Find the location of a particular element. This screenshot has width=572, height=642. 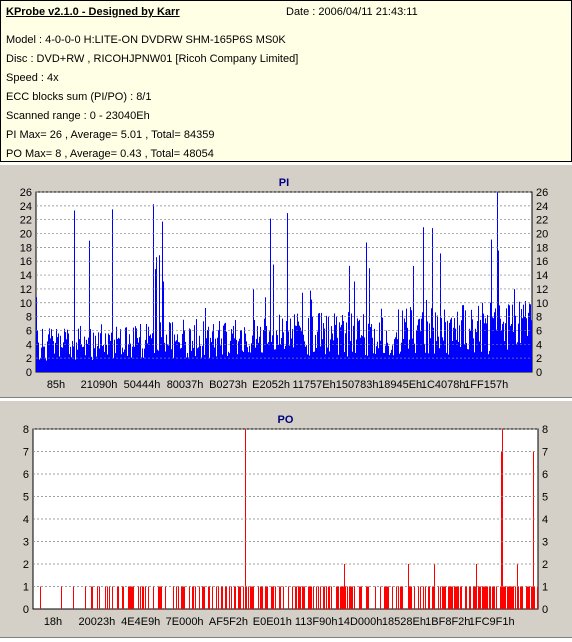

y-tick-label-right: 7 is located at coordinates (545, 453).